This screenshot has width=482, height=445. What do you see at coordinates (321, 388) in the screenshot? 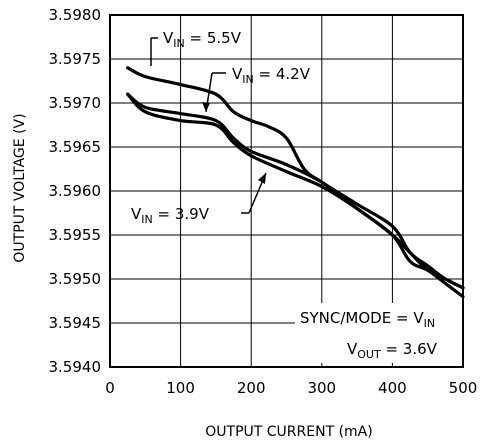
I see `x-tick-label: 300` at bounding box center [321, 388].